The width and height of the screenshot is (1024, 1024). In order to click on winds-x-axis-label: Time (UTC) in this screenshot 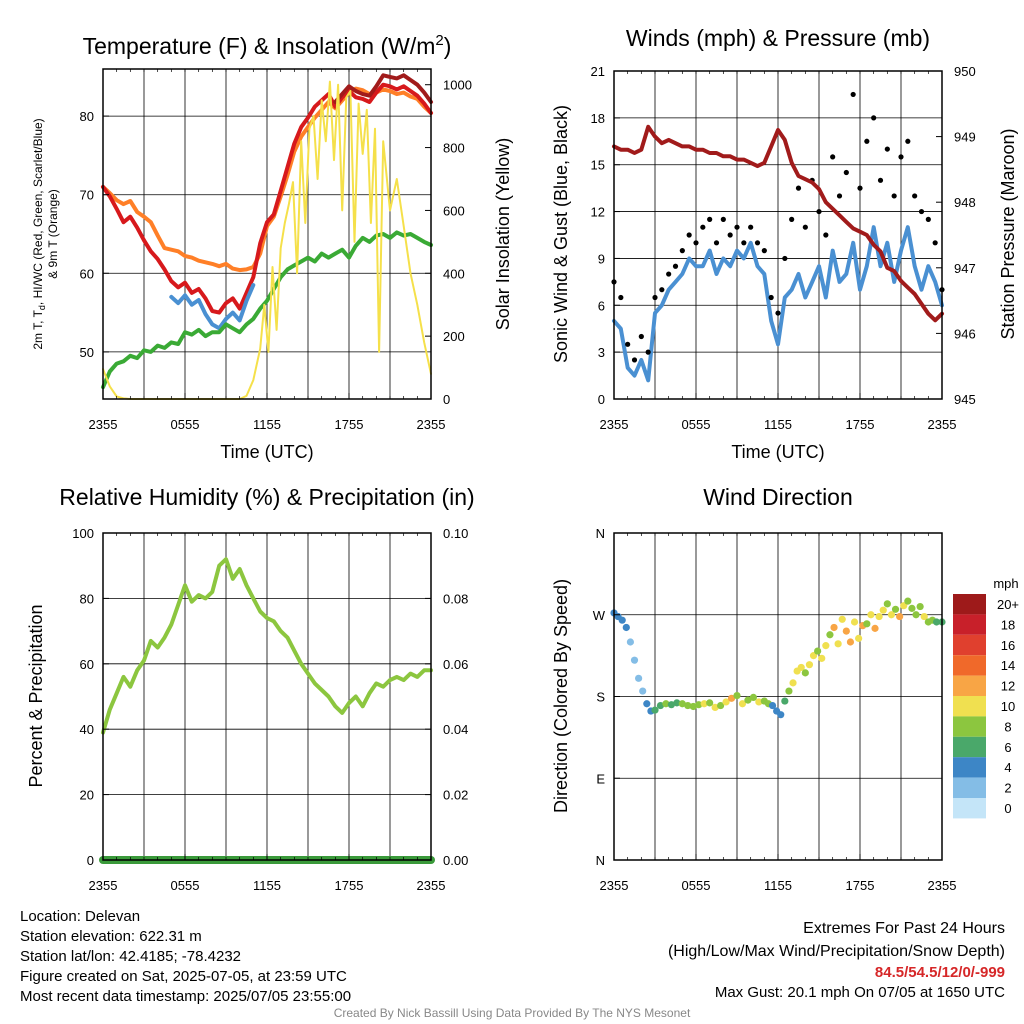, I will do `click(777, 452)`.